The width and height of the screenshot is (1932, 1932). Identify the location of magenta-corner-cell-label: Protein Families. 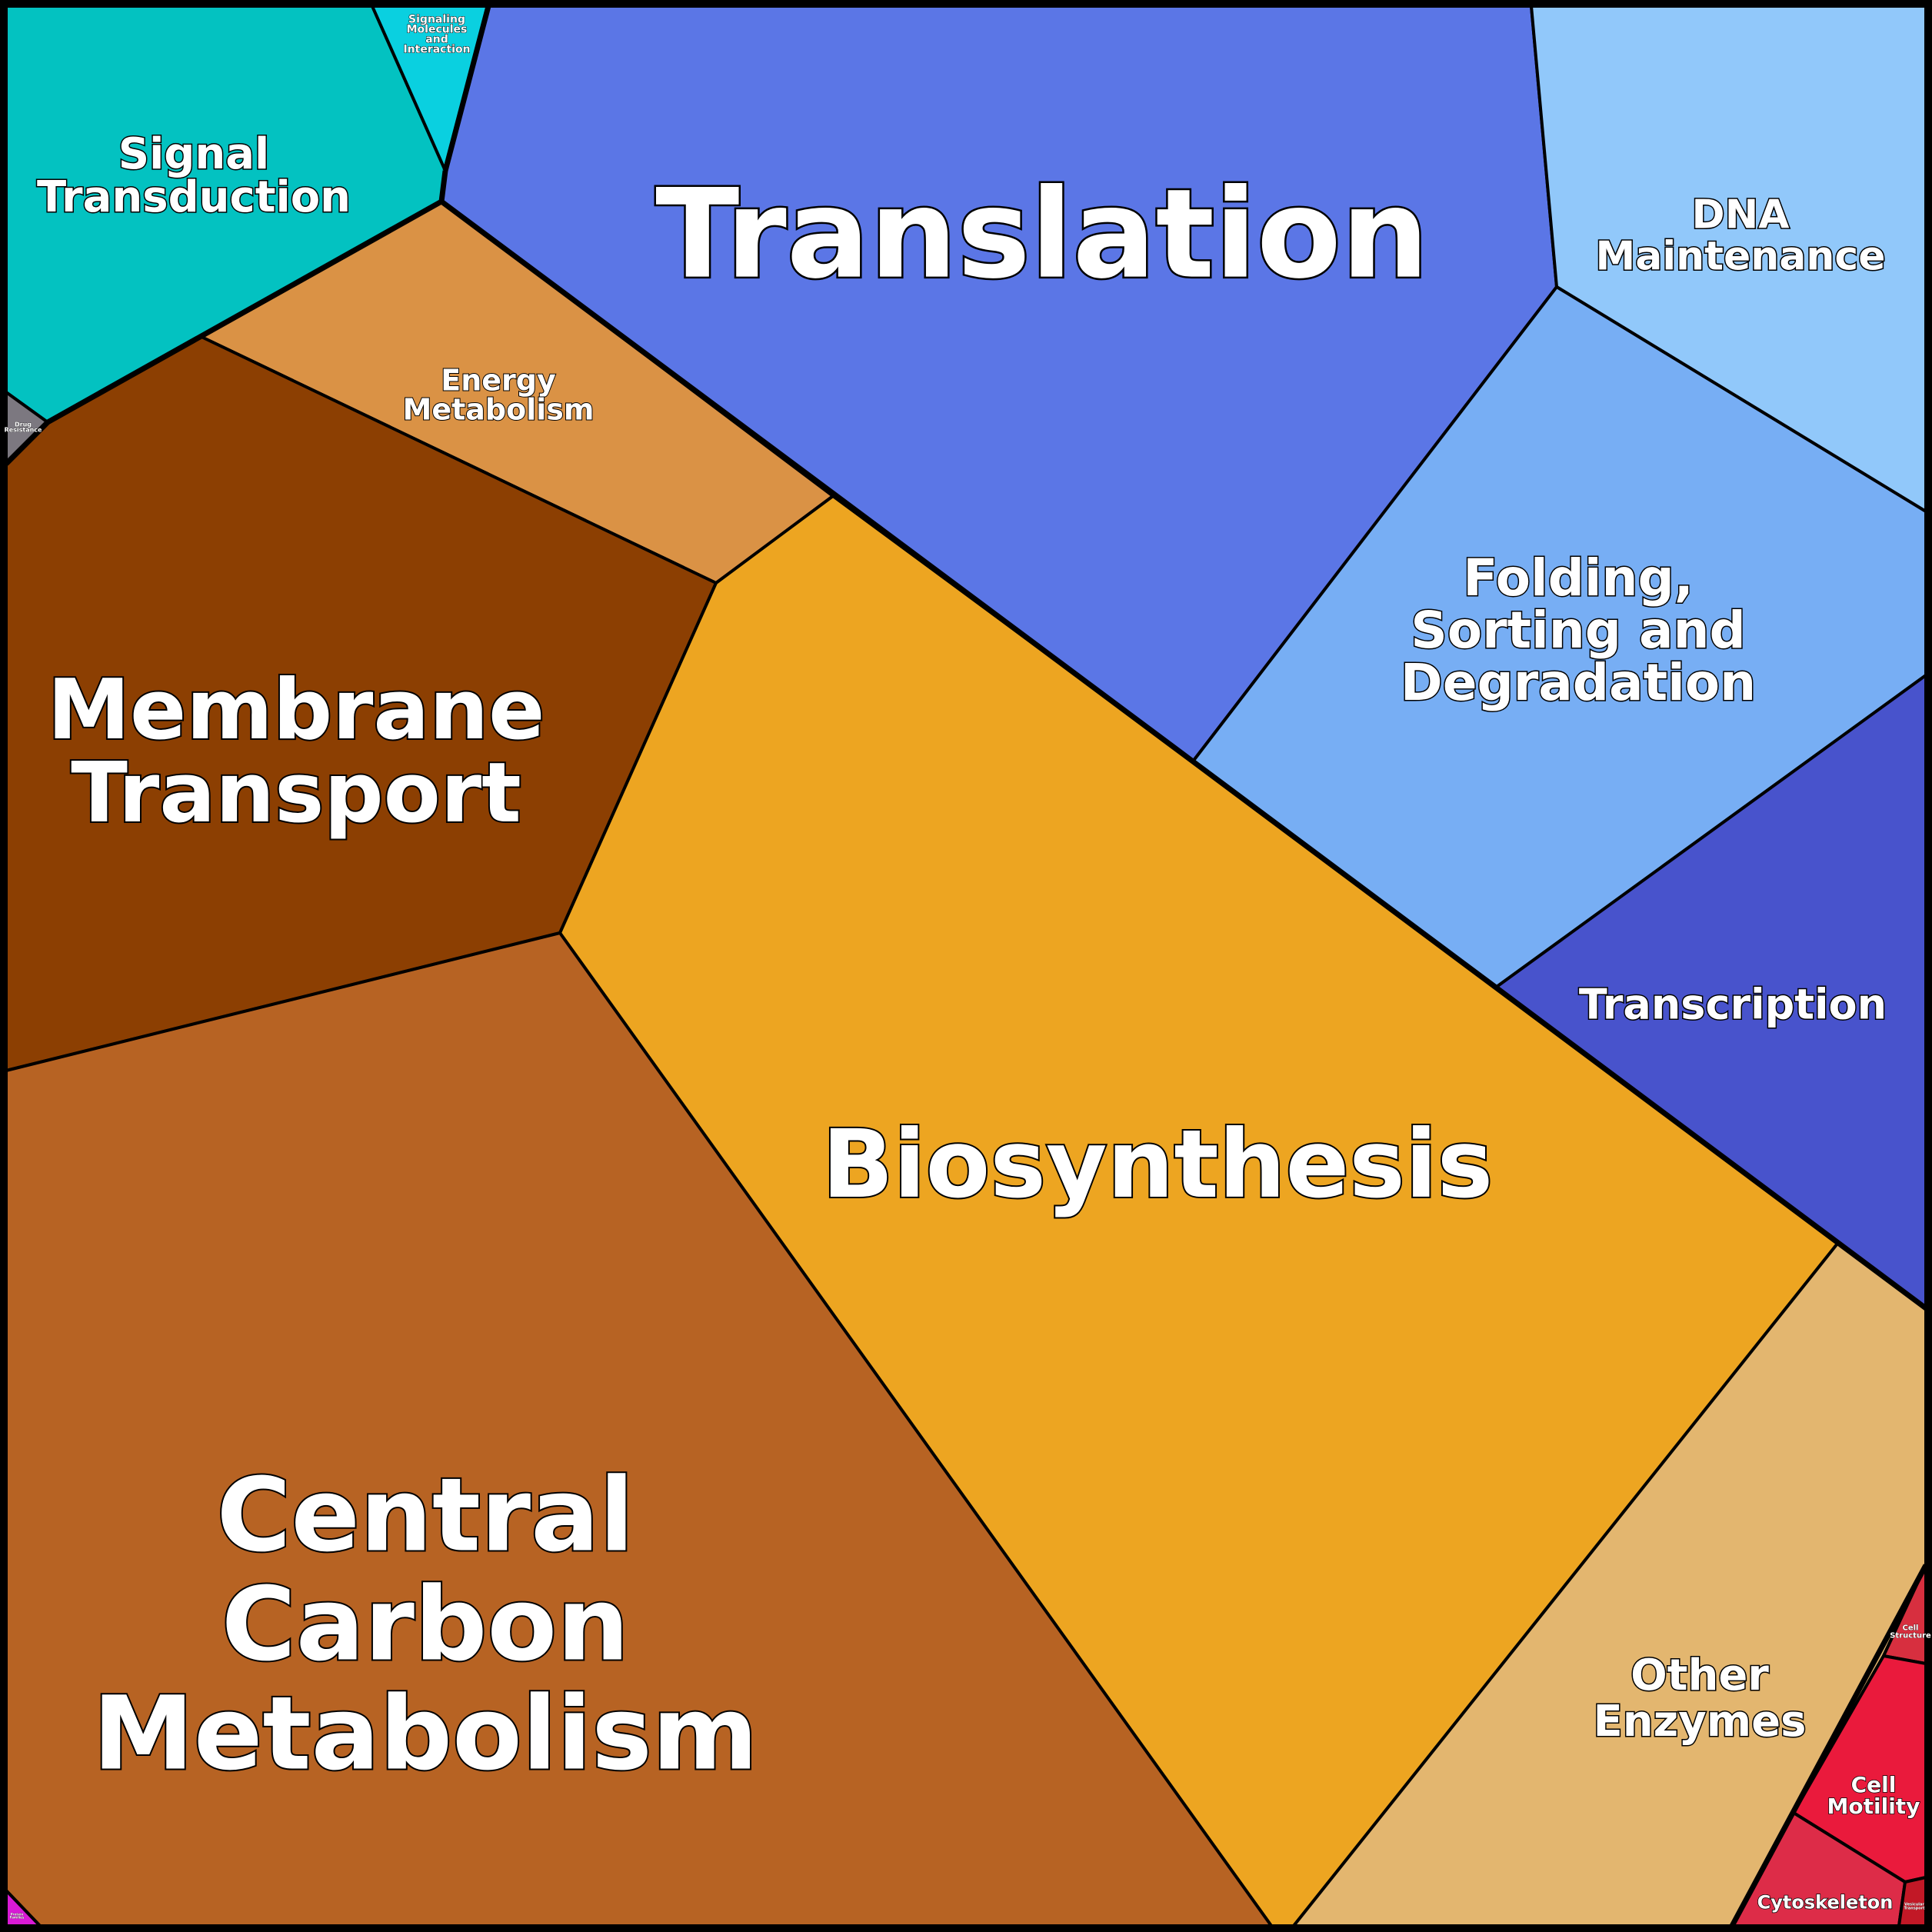
(17, 1915).